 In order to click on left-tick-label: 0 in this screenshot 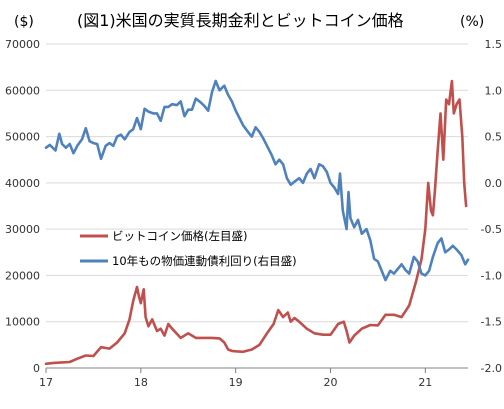, I will do `click(36, 368)`.